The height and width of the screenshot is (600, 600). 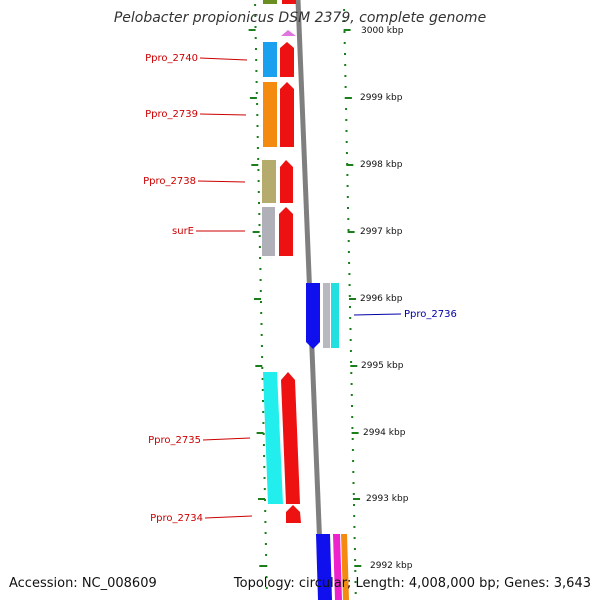 I want to click on gene-label: Ppro_2738, so click(x=169, y=181).